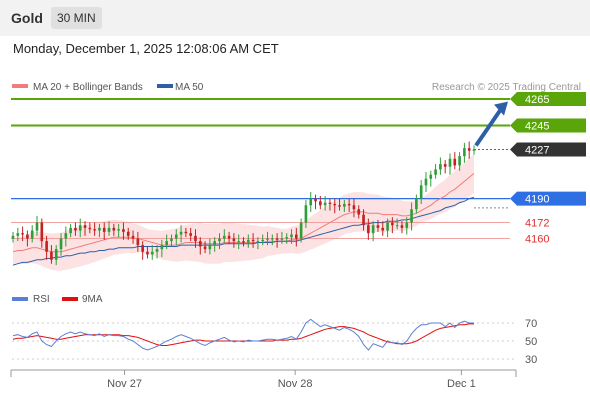 The height and width of the screenshot is (400, 590). I want to click on level-label-4160: 4160, so click(537, 239).